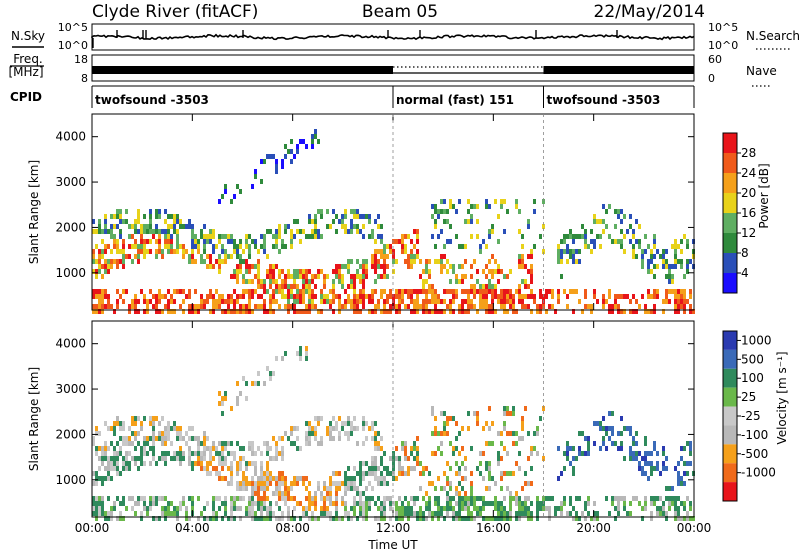 This screenshot has width=800, height=558. What do you see at coordinates (292, 528) in the screenshot?
I see `x-tick-label: 08:00` at bounding box center [292, 528].